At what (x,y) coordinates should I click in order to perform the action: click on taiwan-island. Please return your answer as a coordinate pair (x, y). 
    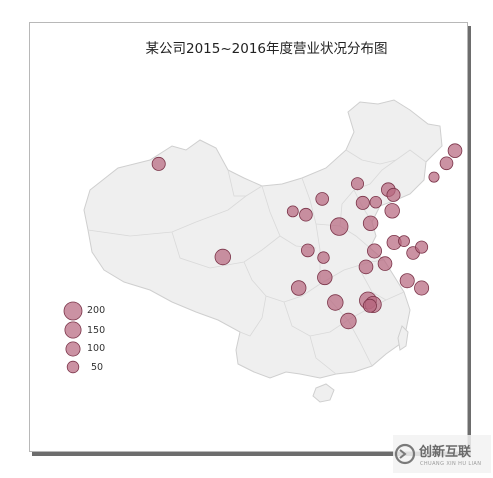
    Looking at the image, I should click on (403, 338).